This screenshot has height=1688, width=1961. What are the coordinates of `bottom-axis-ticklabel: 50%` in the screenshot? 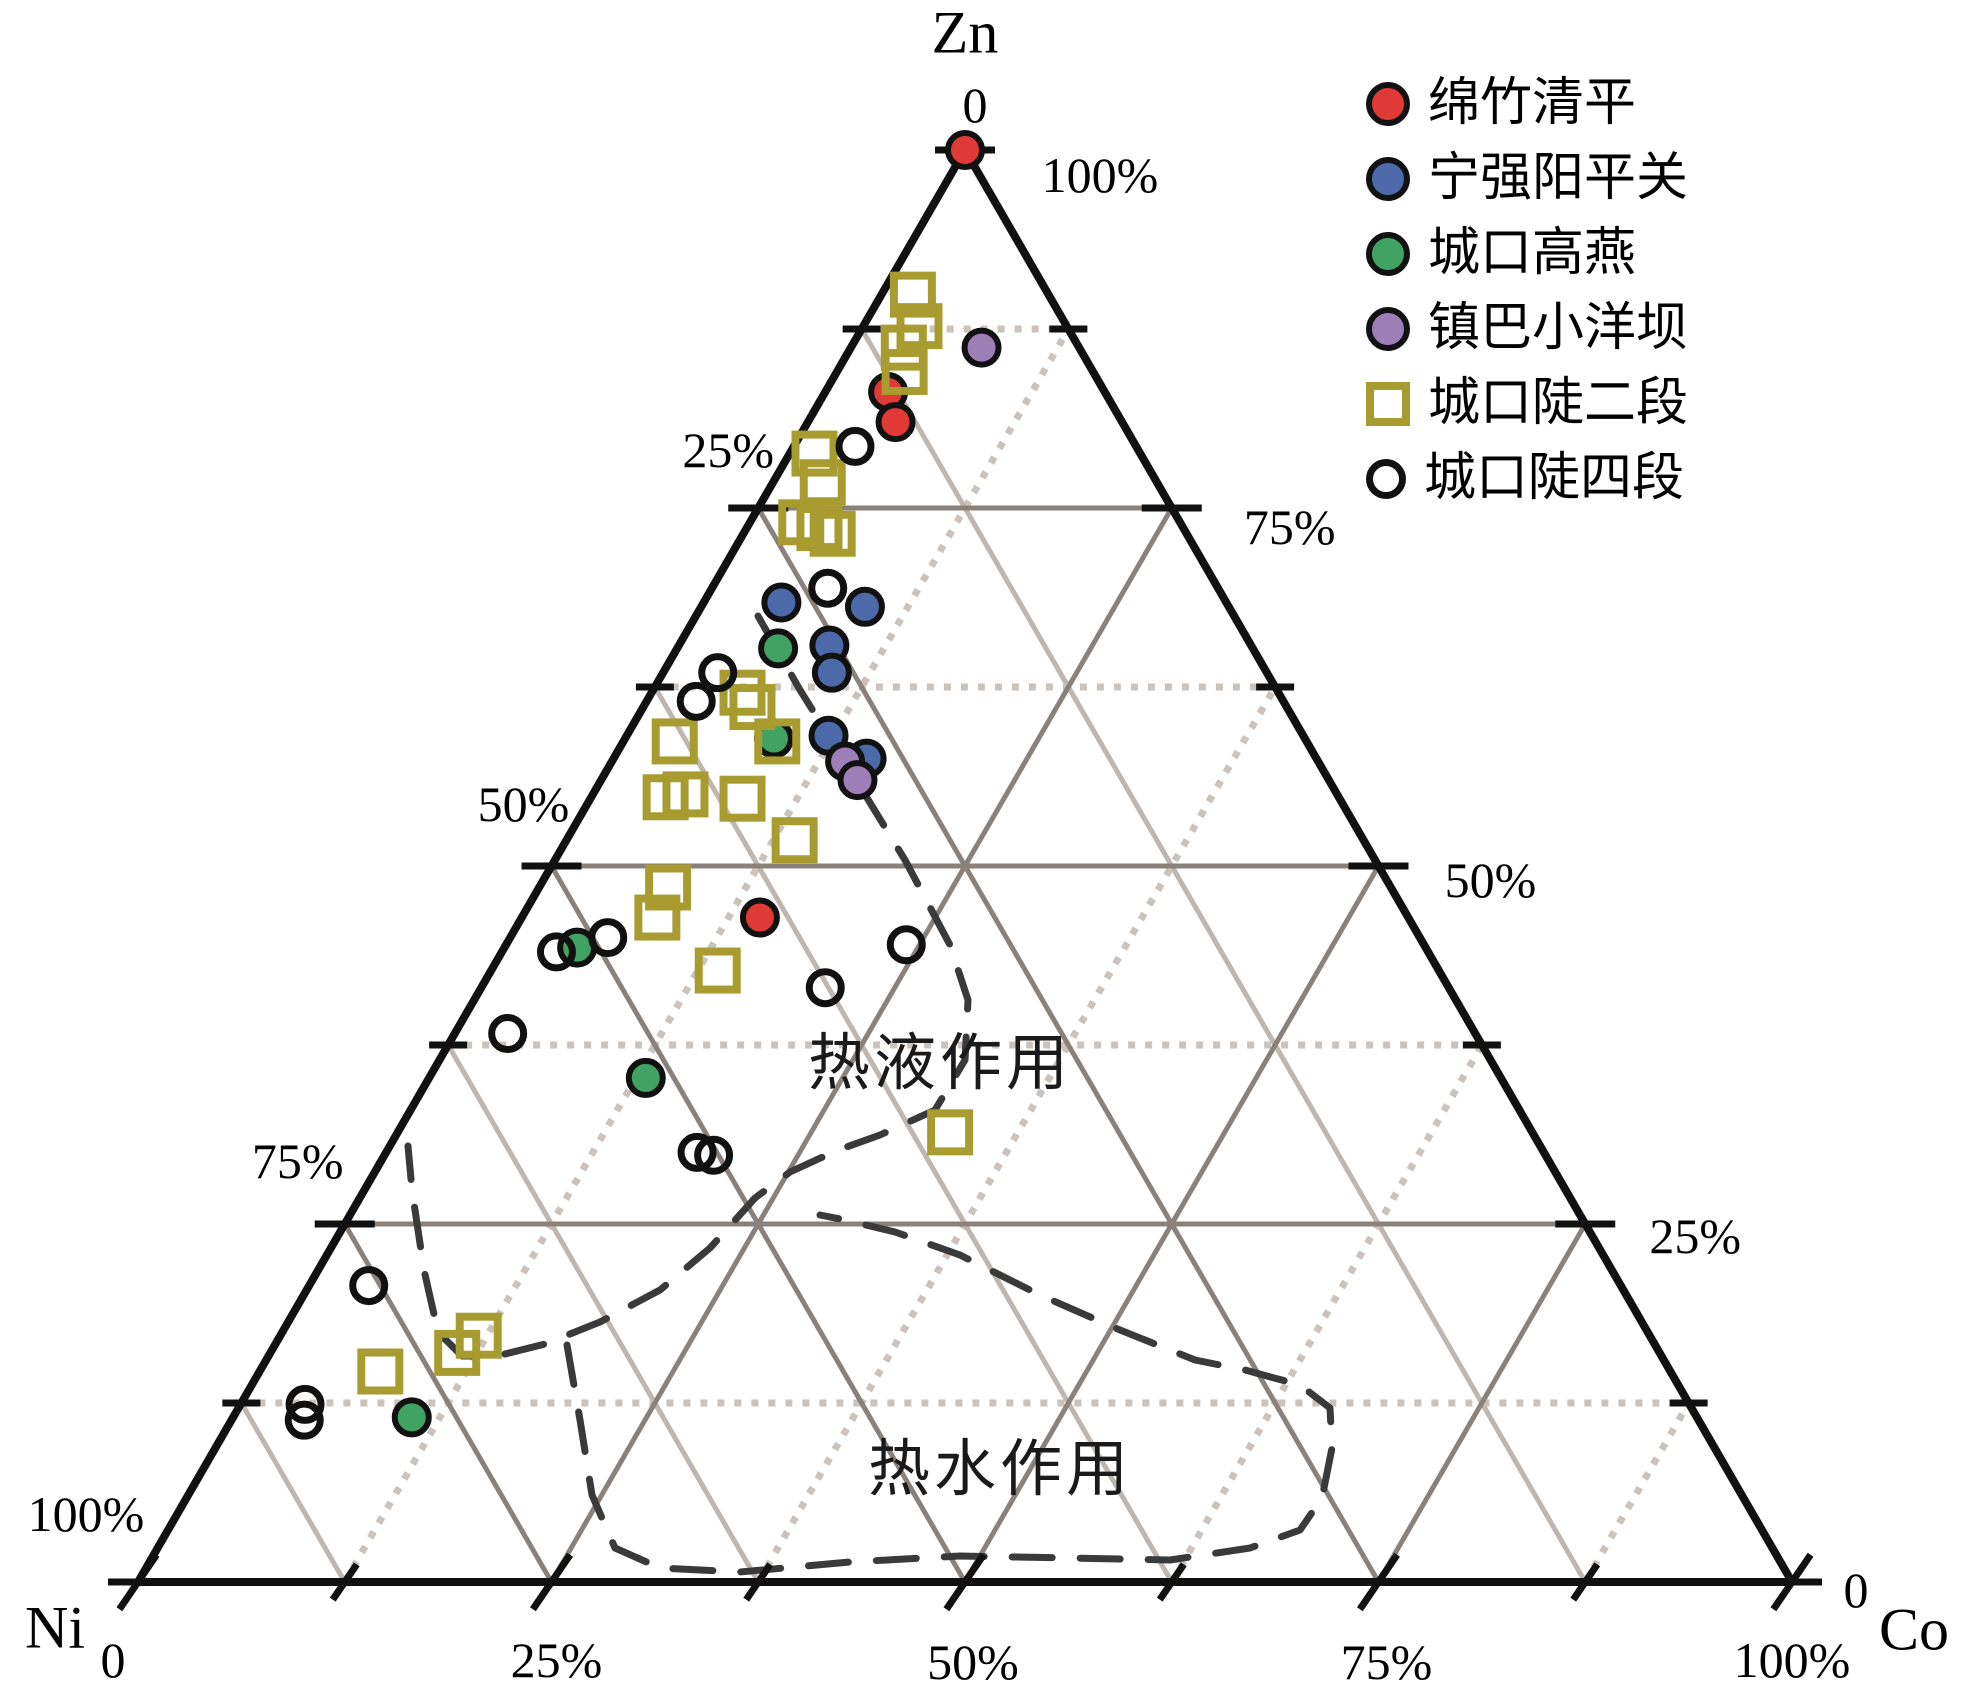 It's located at (973, 1661).